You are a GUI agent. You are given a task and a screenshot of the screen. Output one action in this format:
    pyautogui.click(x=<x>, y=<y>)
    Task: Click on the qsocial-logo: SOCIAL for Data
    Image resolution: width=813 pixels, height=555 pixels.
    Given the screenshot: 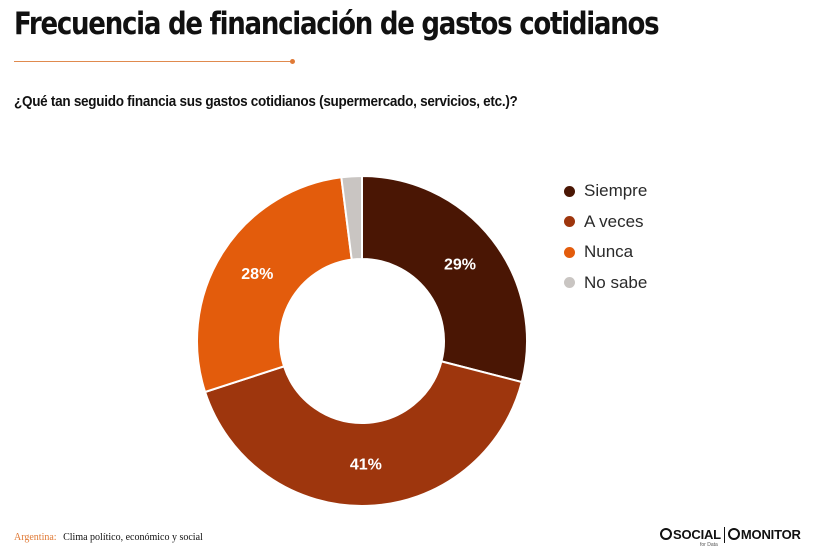 What is the action you would take?
    pyautogui.click(x=690, y=537)
    